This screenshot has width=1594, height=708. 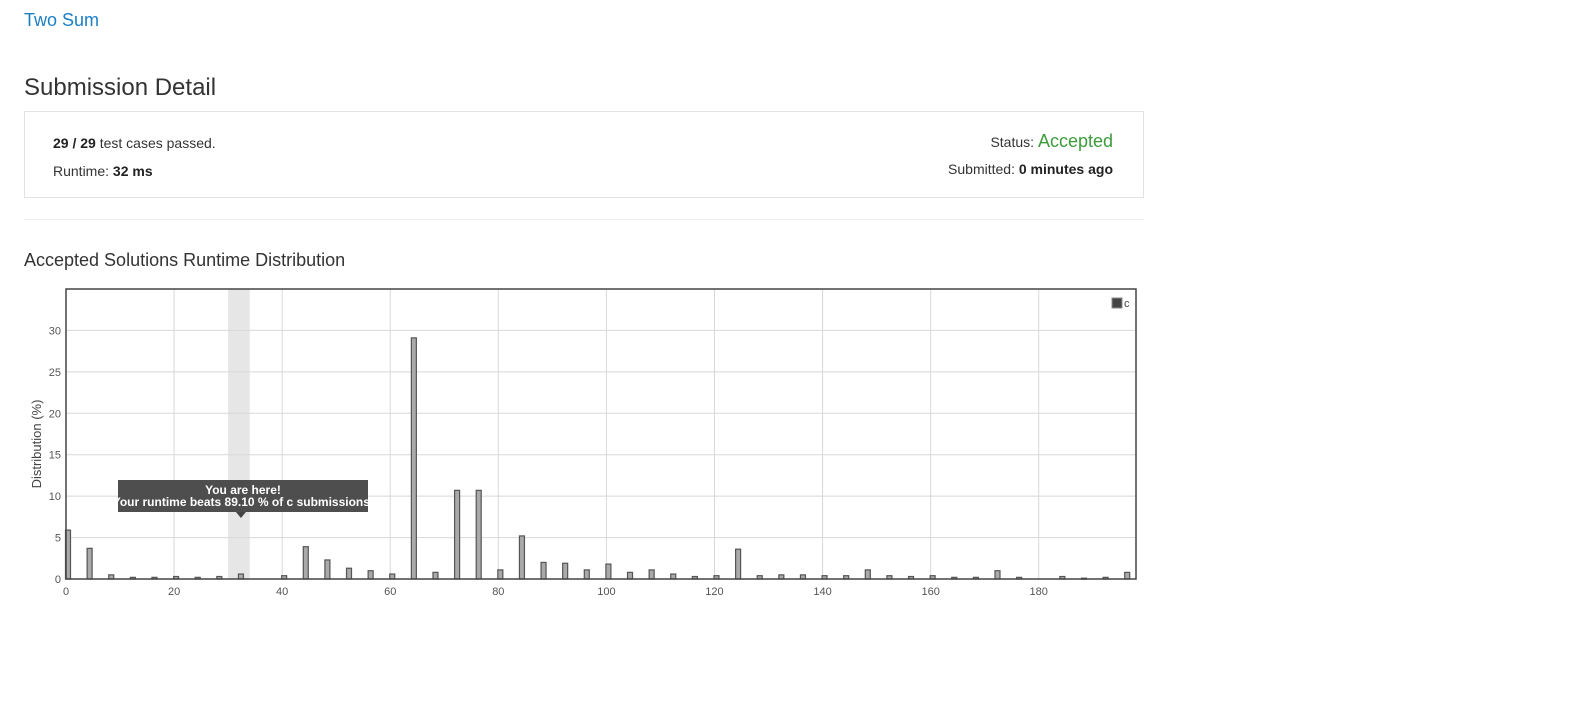 I want to click on x-tick-label: 40, so click(x=282, y=592).